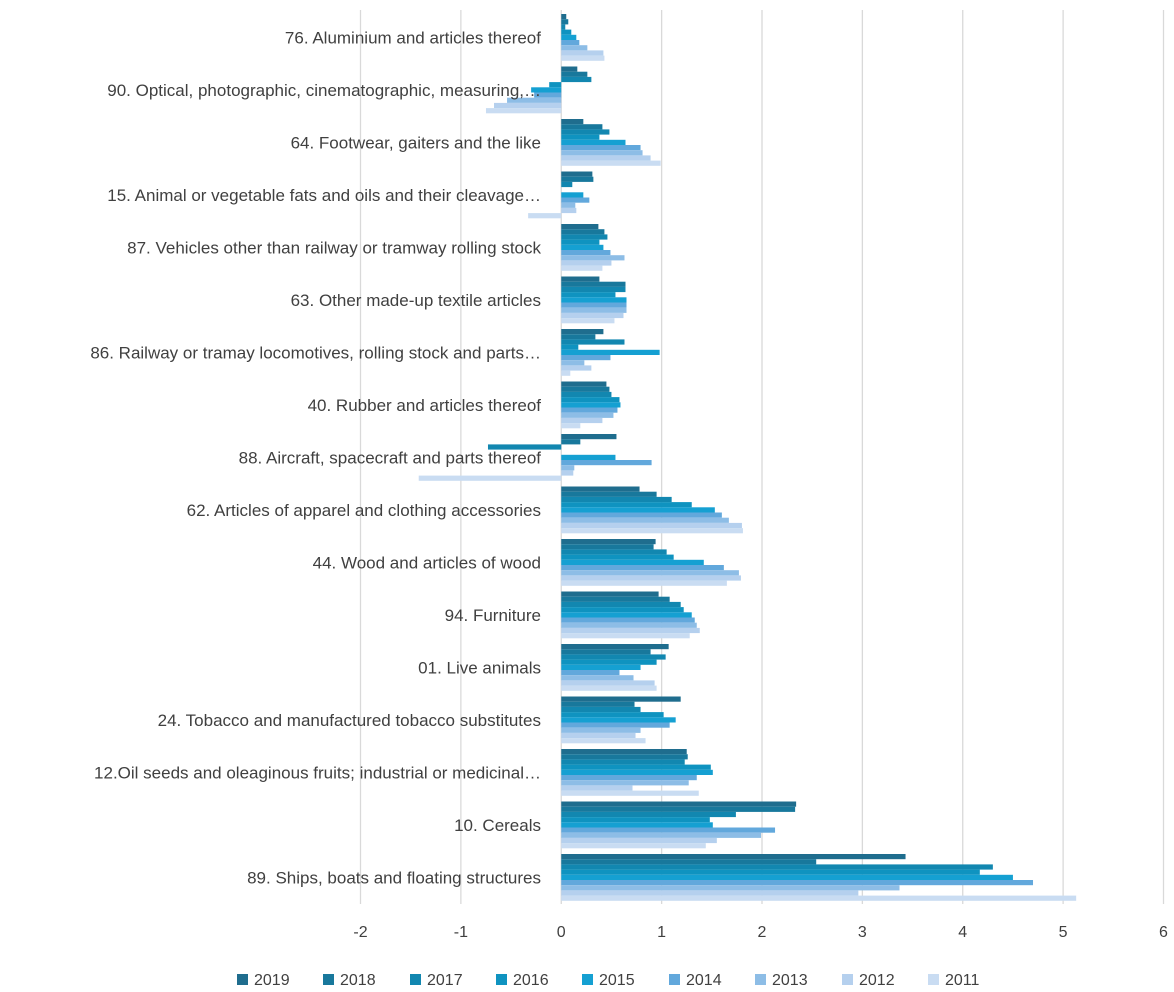 Image resolution: width=1174 pixels, height=992 pixels. I want to click on category-label: 64. Footwear, gaiters and the like, so click(416, 142).